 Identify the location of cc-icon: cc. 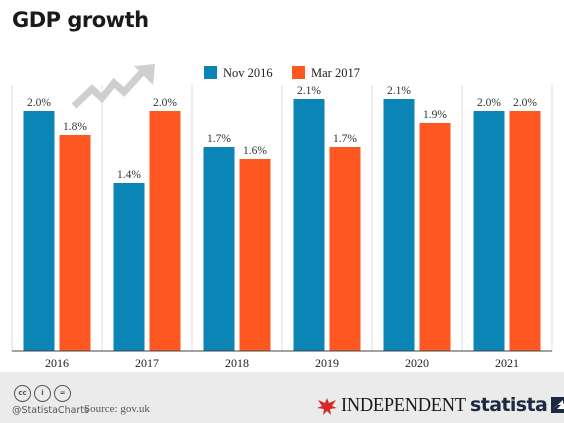
(22, 393).